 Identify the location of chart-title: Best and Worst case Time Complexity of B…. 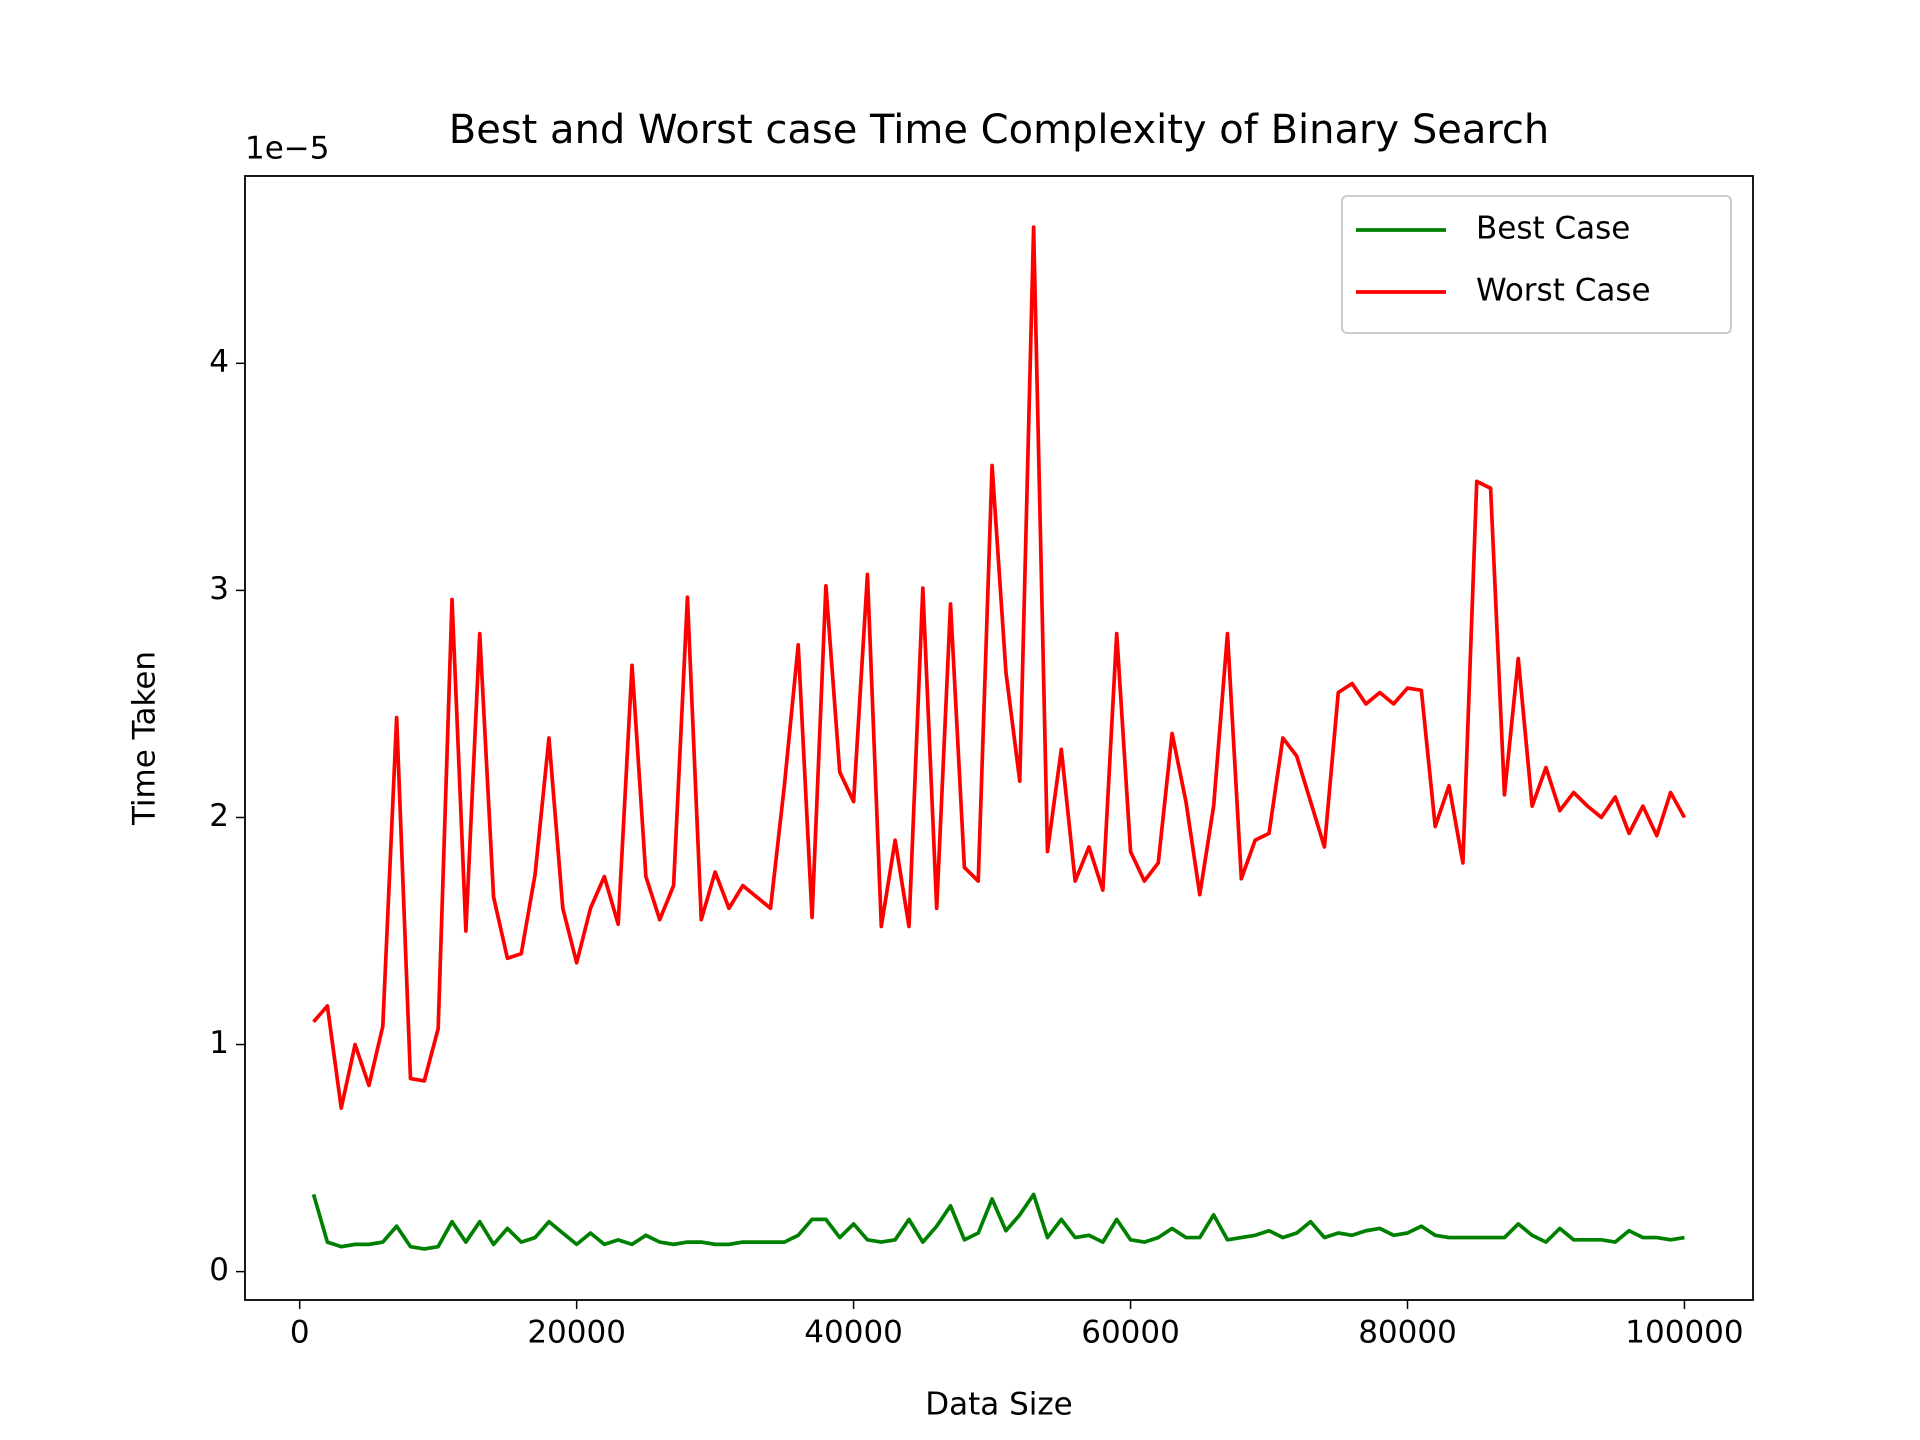
(999, 130).